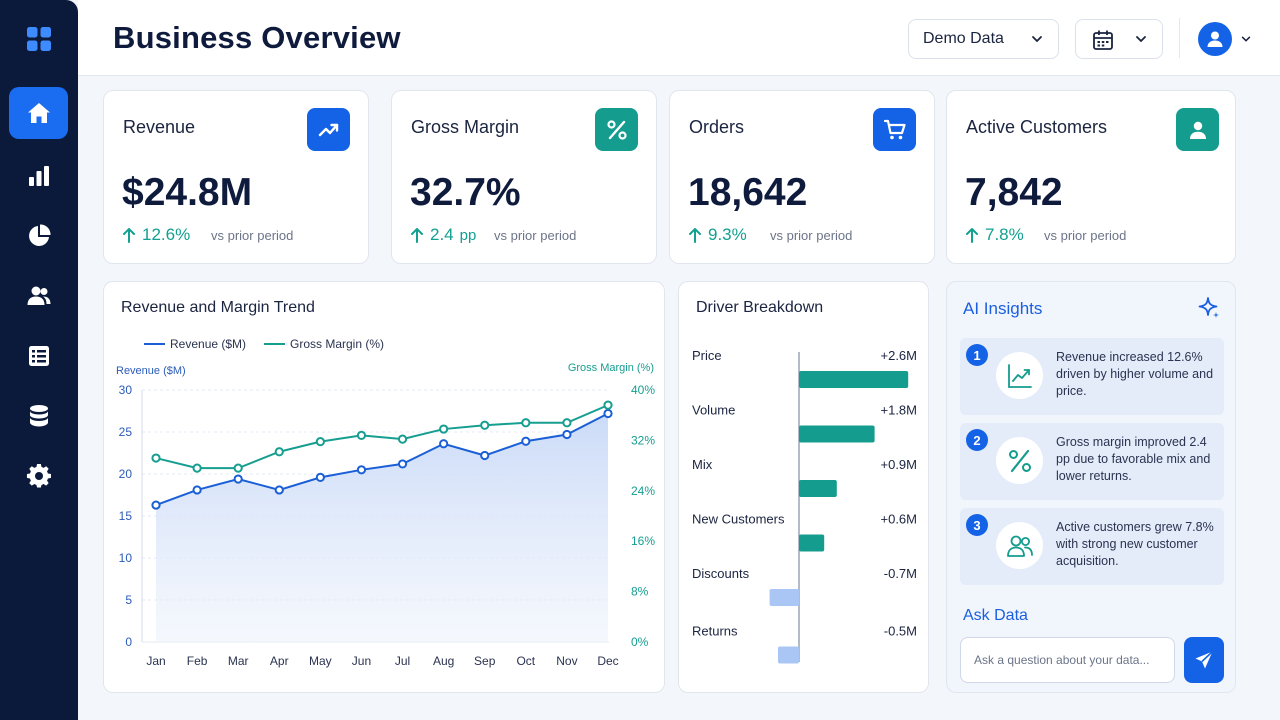 Image resolution: width=1280 pixels, height=720 pixels. I want to click on sidebar-item-analytics, so click(38, 236).